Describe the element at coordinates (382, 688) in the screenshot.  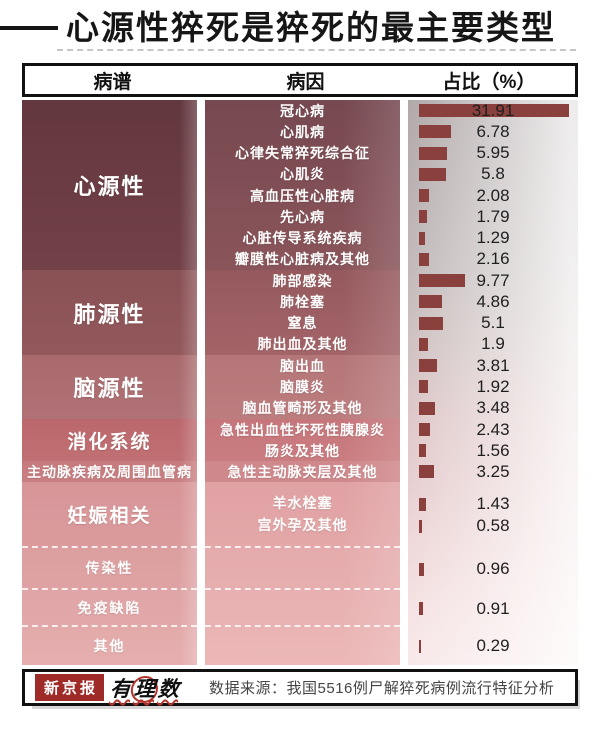
I see `data-source: 数据来源：我国5516例尸解猝死病例流行特征分析` at that location.